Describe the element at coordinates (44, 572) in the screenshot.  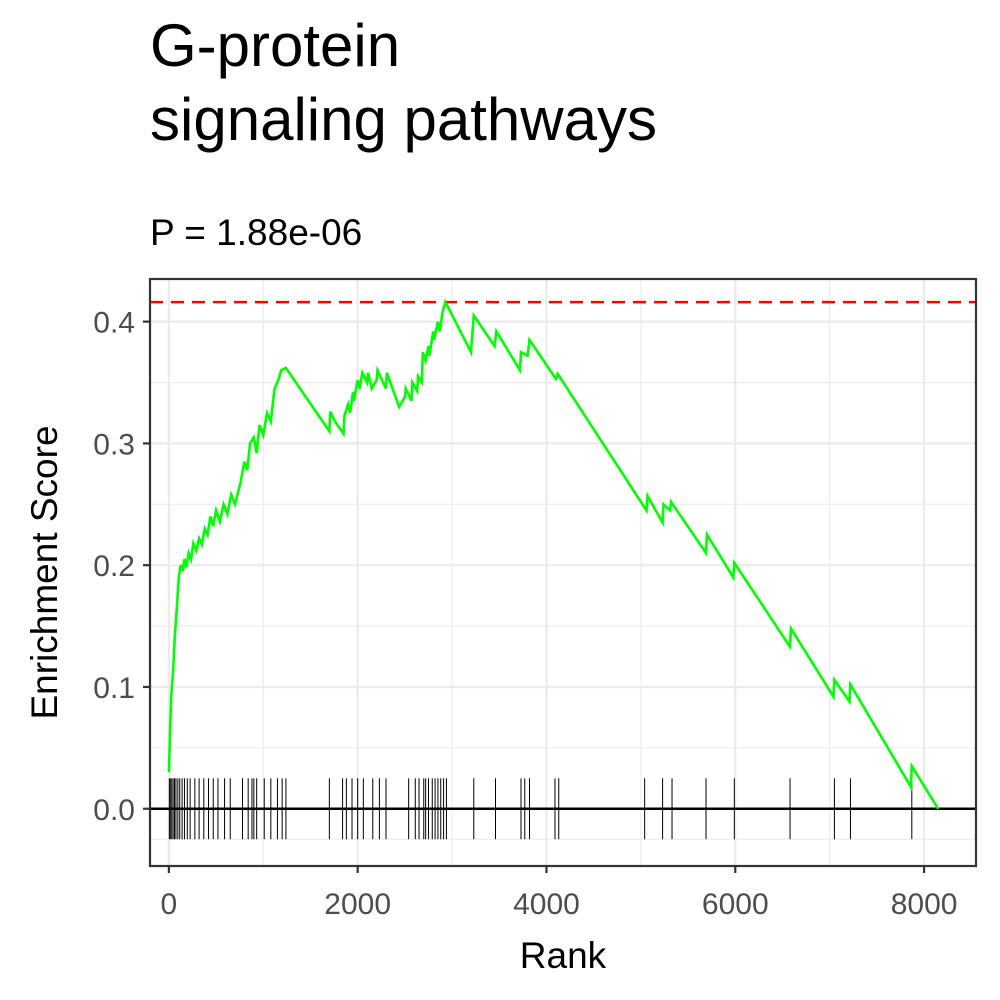
I see `y-axis-label: Enrichment Score` at that location.